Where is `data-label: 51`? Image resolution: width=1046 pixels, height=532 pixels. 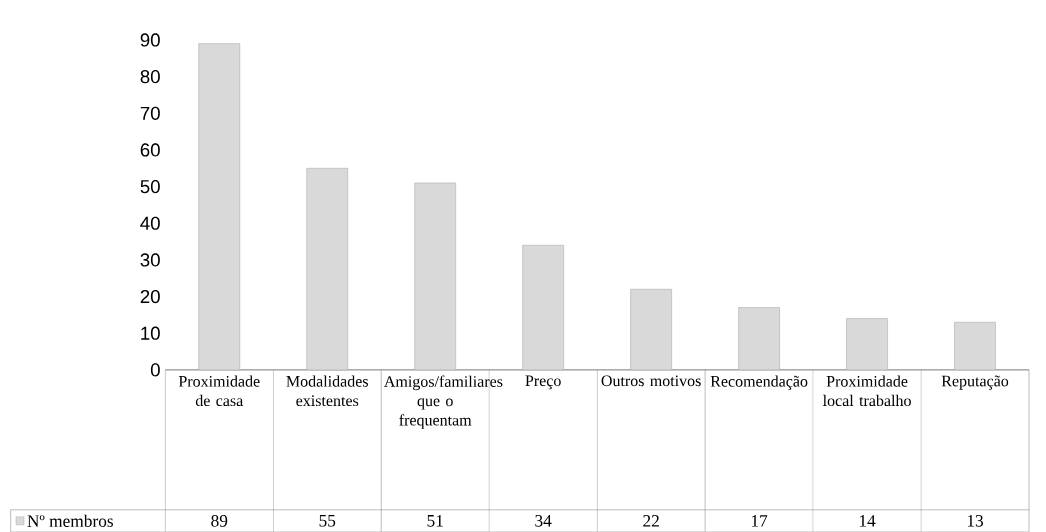 data-label: 51 is located at coordinates (435, 520).